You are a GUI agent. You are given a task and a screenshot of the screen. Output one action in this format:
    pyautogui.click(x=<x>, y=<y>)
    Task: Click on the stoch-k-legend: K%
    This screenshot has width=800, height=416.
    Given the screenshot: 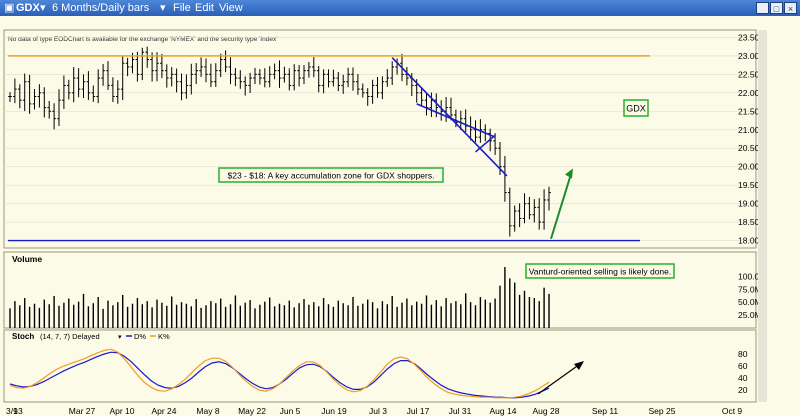 What is the action you would take?
    pyautogui.click(x=164, y=336)
    